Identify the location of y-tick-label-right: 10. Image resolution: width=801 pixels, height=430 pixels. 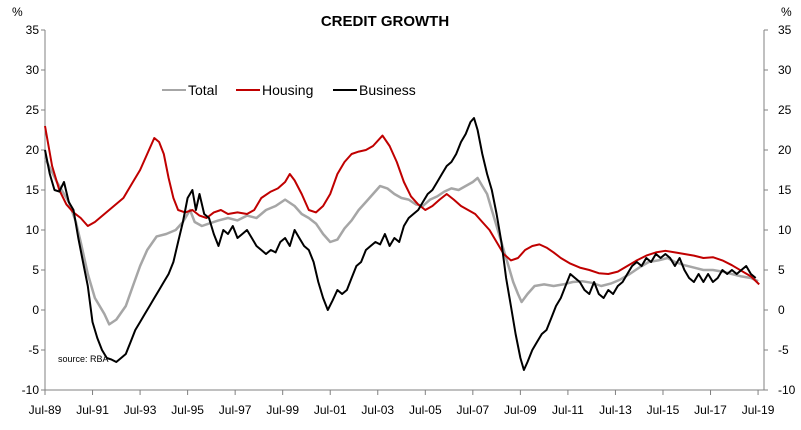
(785, 230).